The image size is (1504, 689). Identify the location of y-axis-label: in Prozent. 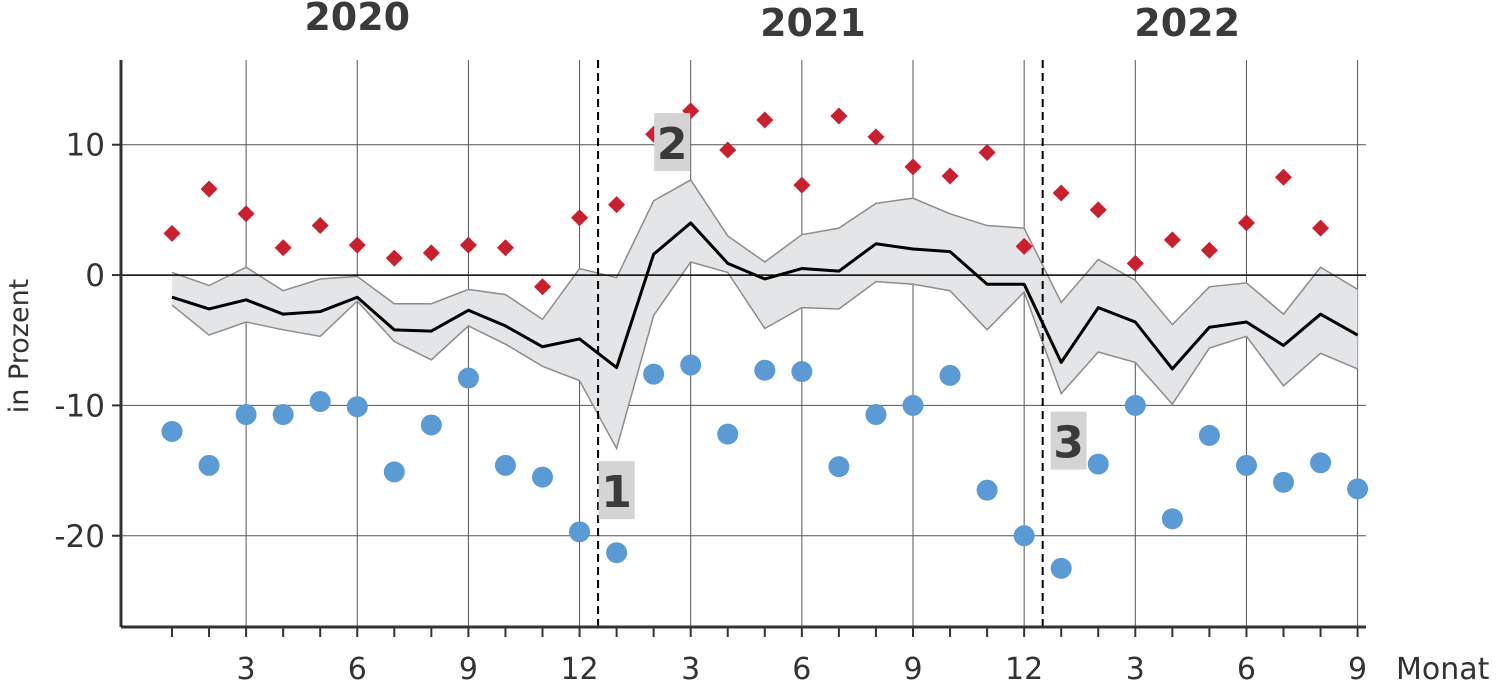
(19, 346).